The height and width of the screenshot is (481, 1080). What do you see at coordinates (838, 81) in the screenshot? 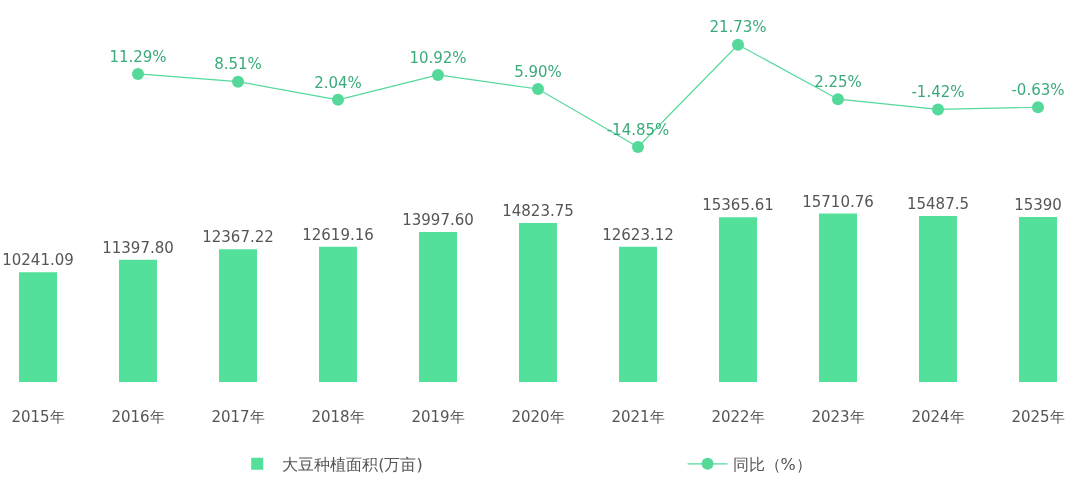
I see `data-label: 2.25%` at bounding box center [838, 81].